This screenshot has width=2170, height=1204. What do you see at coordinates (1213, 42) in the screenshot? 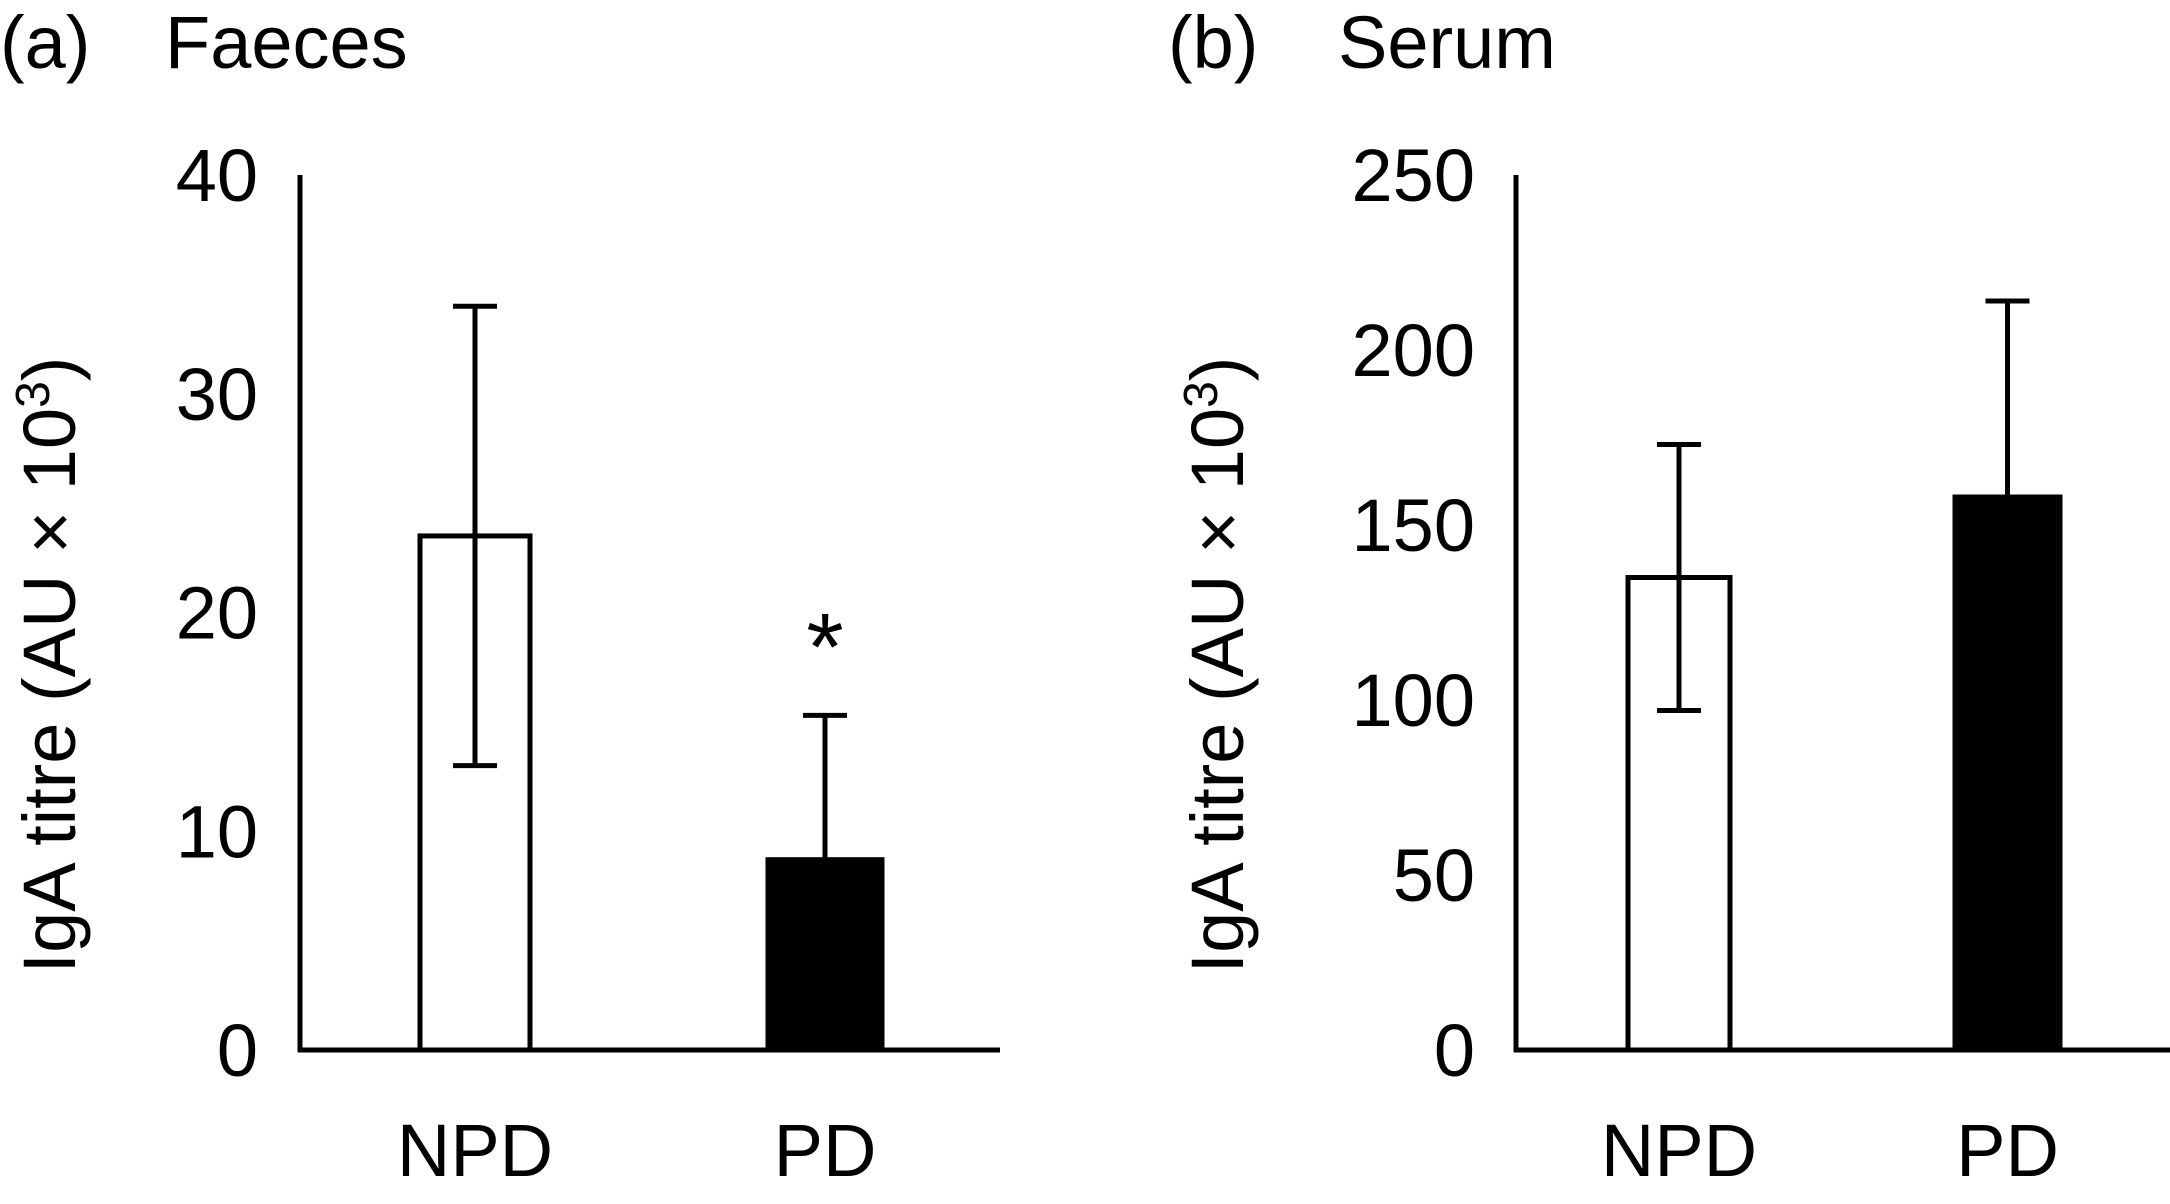
I see `panel-label: (b)` at bounding box center [1213, 42].